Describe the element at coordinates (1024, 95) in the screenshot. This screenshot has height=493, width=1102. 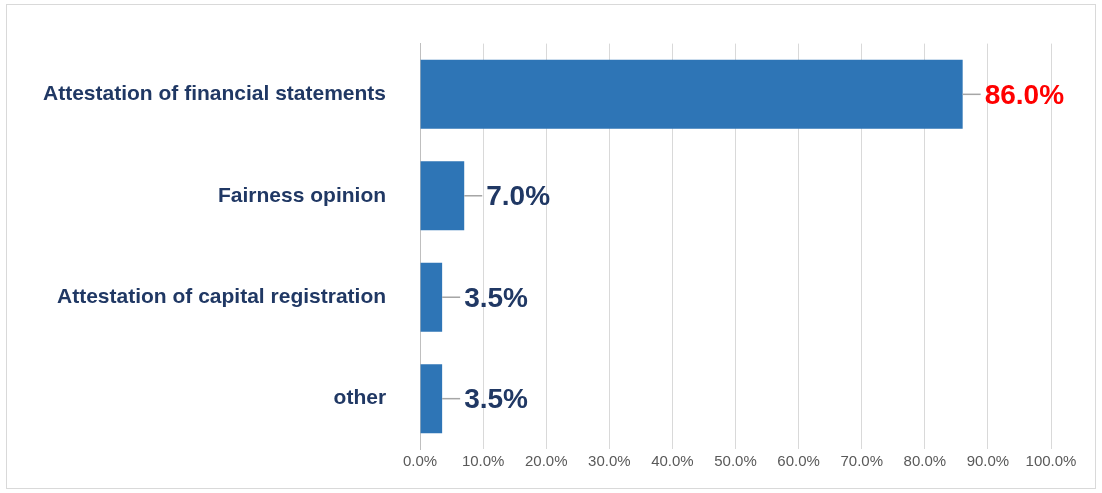
I see `data-label: 86.0%` at that location.